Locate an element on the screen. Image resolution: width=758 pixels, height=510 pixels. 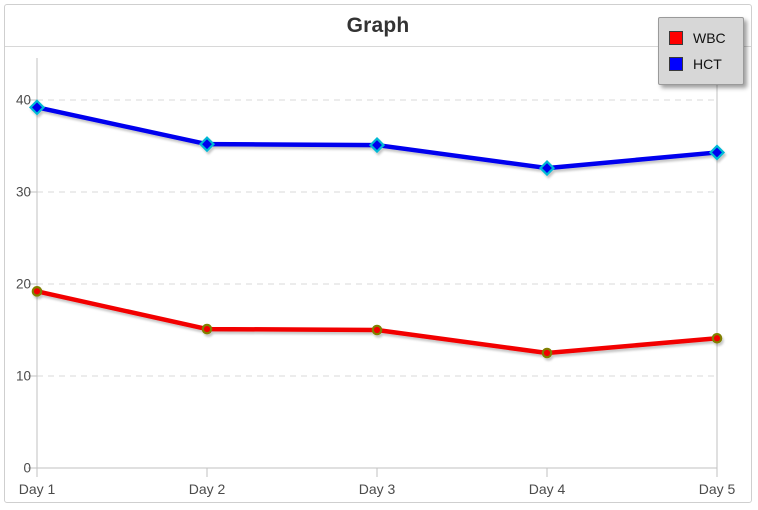
legend-label-hct: HCT is located at coordinates (707, 64).